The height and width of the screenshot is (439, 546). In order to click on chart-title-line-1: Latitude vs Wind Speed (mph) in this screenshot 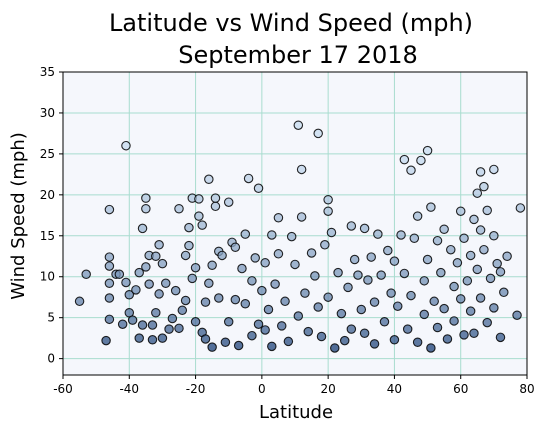, I will do `click(291, 23)`.